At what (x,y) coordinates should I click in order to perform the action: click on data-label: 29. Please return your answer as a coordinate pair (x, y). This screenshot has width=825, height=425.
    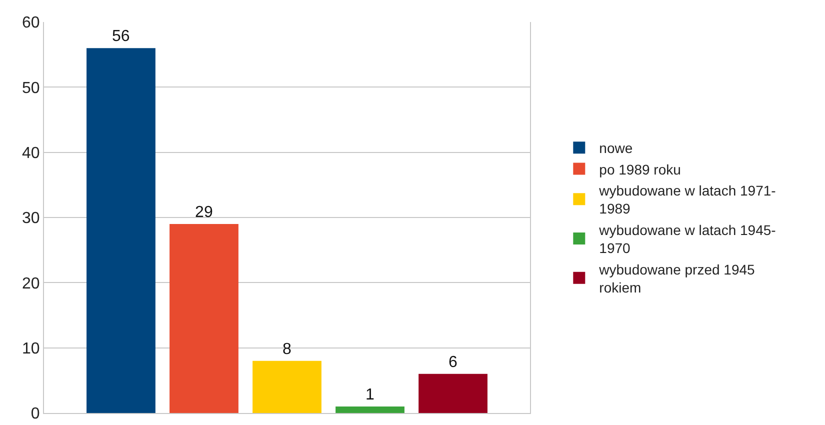
    Looking at the image, I should click on (204, 213).